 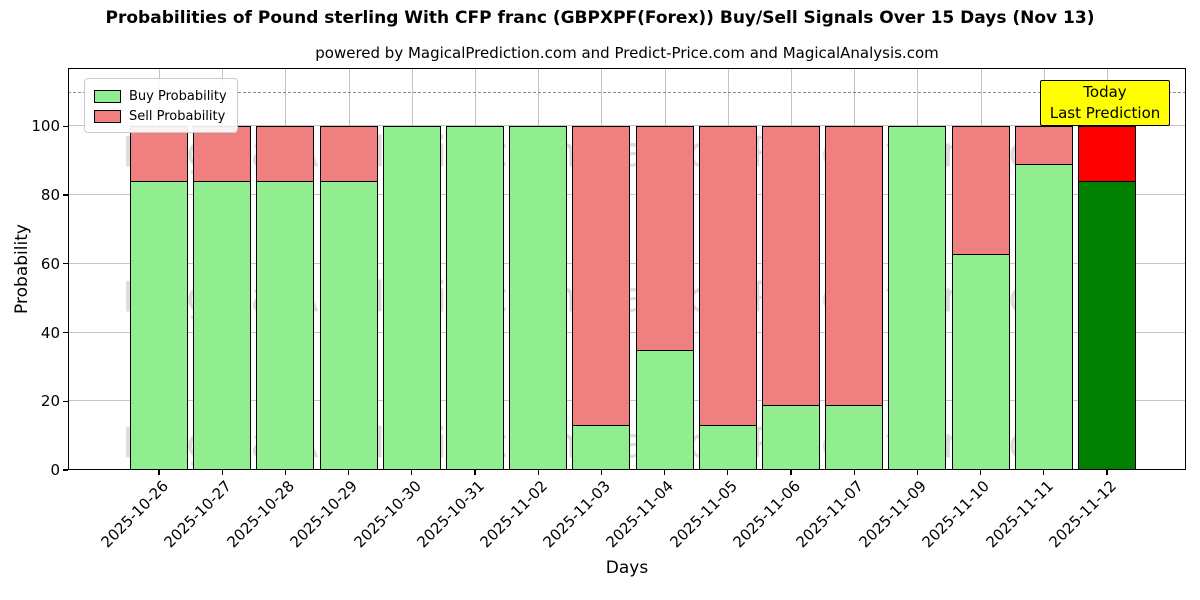 What do you see at coordinates (134, 514) in the screenshot?
I see `x-tick-label: 2025-10-26` at bounding box center [134, 514].